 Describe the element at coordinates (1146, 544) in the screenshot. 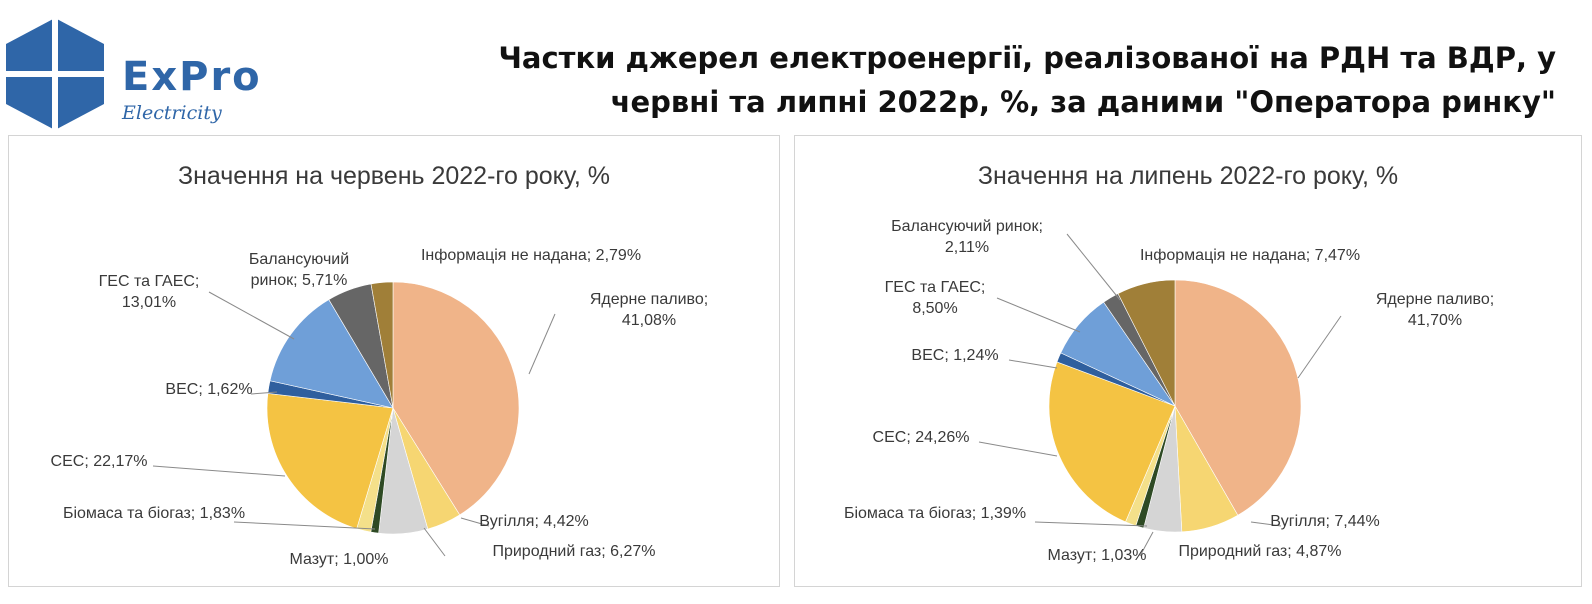

I see `leader-line-fuel_oil-july` at that location.